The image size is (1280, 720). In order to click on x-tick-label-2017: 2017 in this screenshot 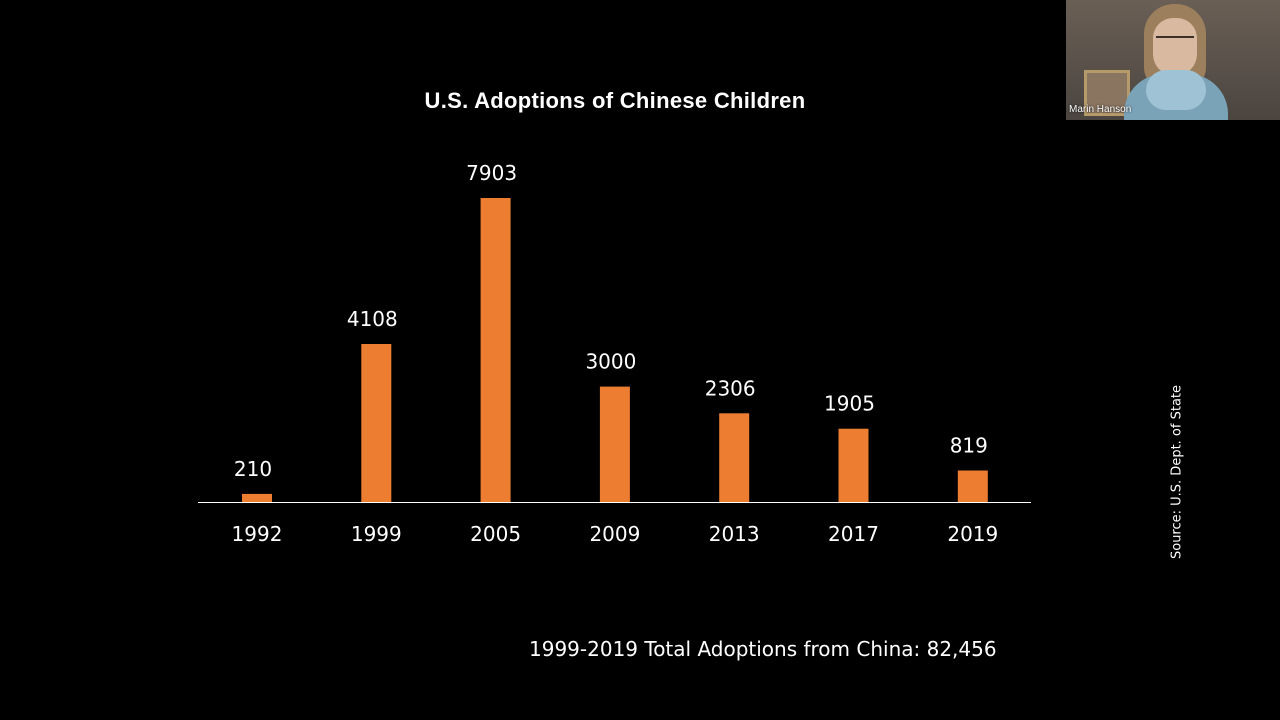, I will do `click(853, 534)`.